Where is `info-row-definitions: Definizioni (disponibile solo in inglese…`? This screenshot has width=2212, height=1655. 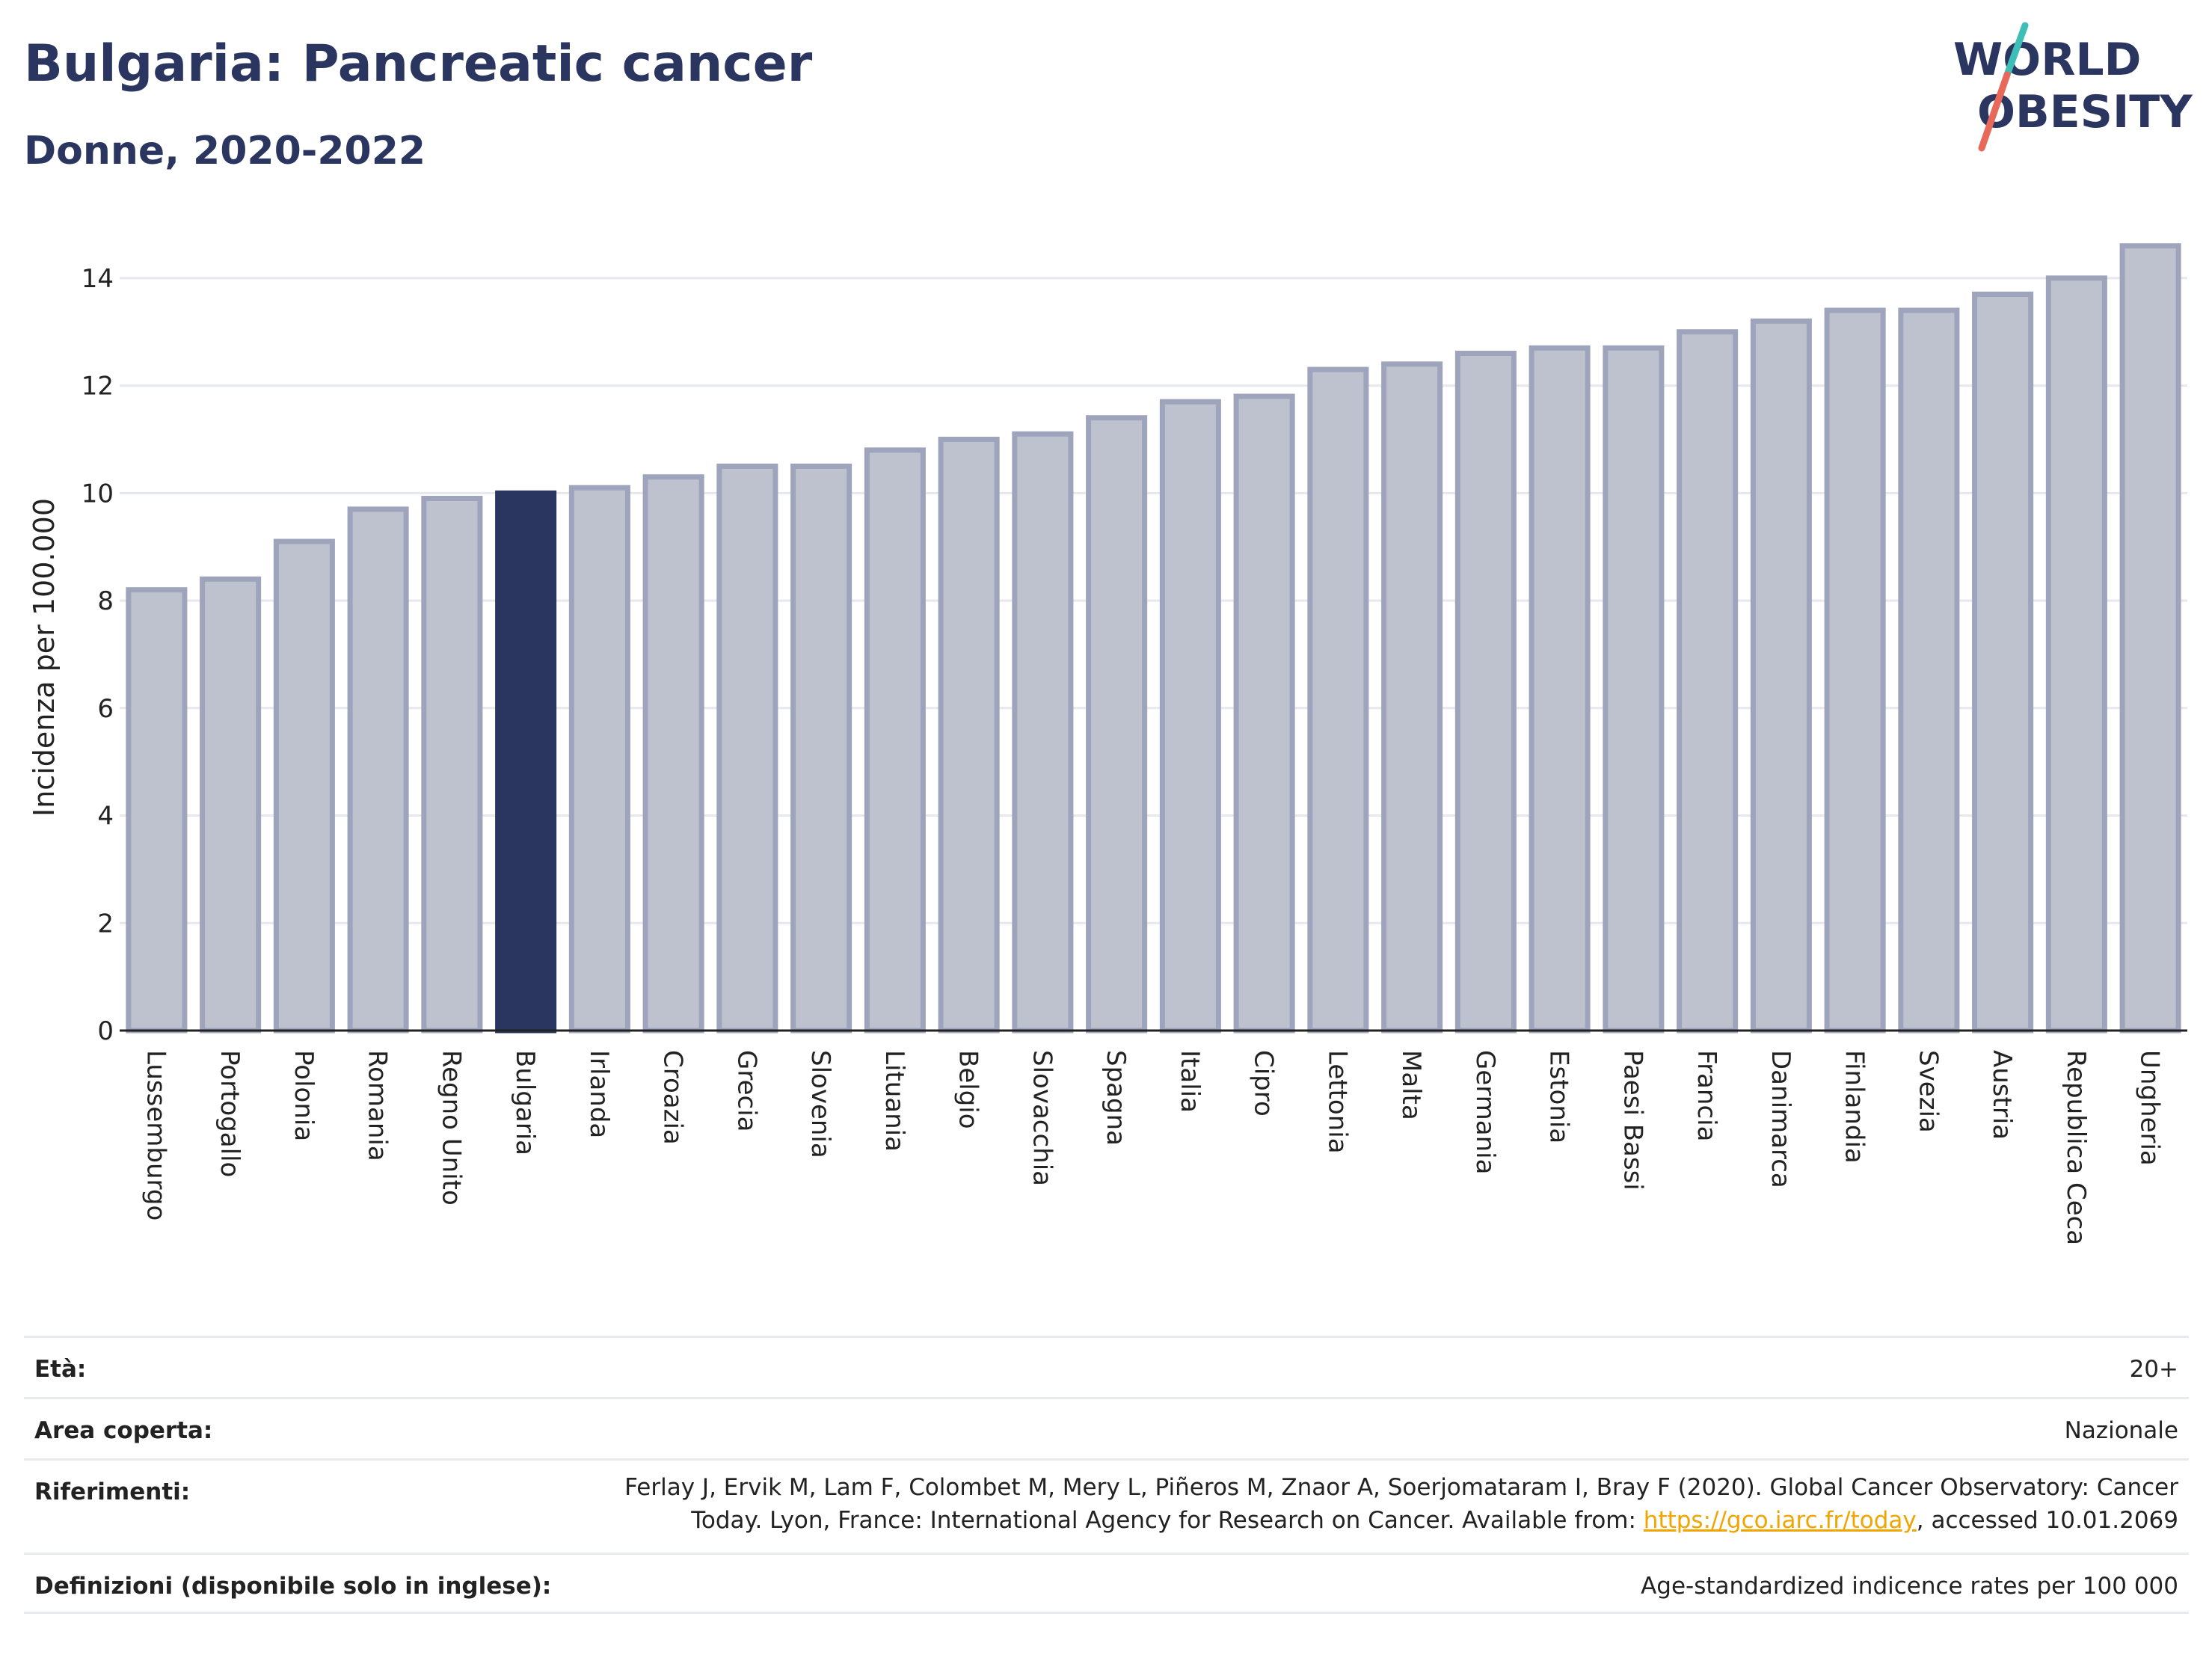
info-row-definitions: Definizioni (disponibile solo in inglese… is located at coordinates (1106, 1583).